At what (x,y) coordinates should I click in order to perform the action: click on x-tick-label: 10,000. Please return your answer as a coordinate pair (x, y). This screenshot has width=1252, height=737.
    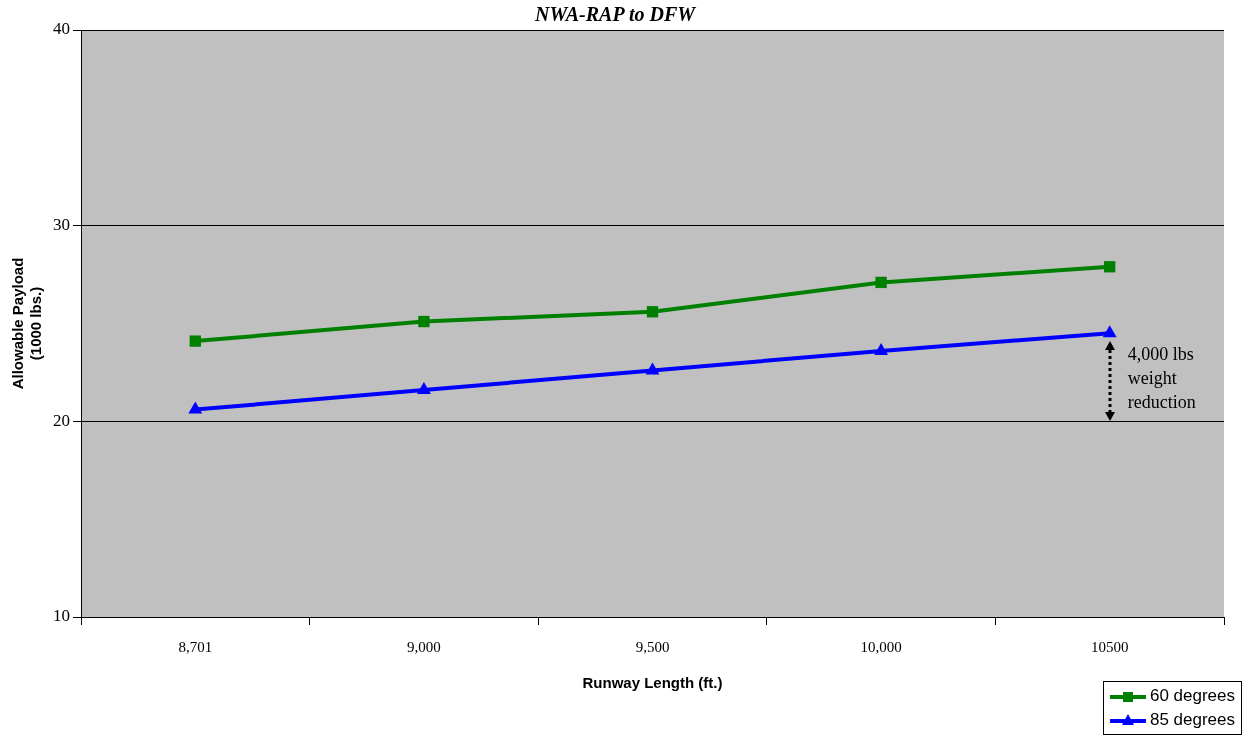
    Looking at the image, I should click on (881, 646).